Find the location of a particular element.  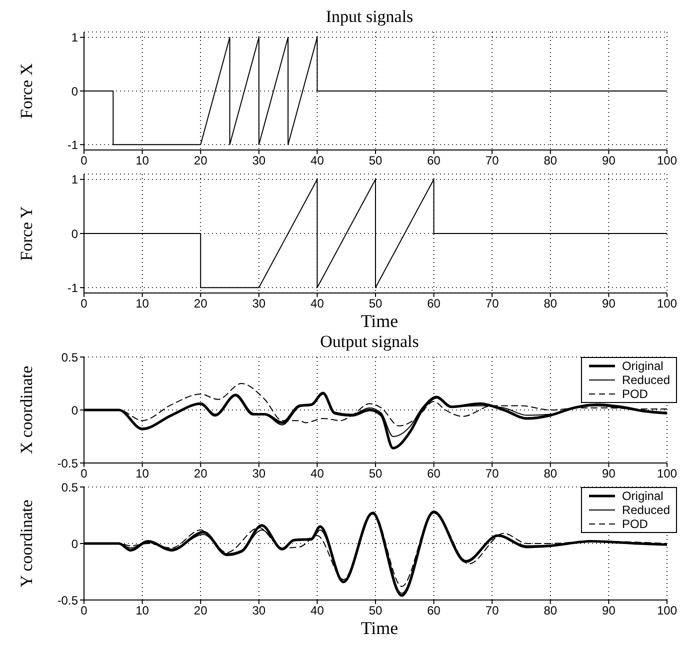

y-axis-title: Force X is located at coordinates (26, 91).